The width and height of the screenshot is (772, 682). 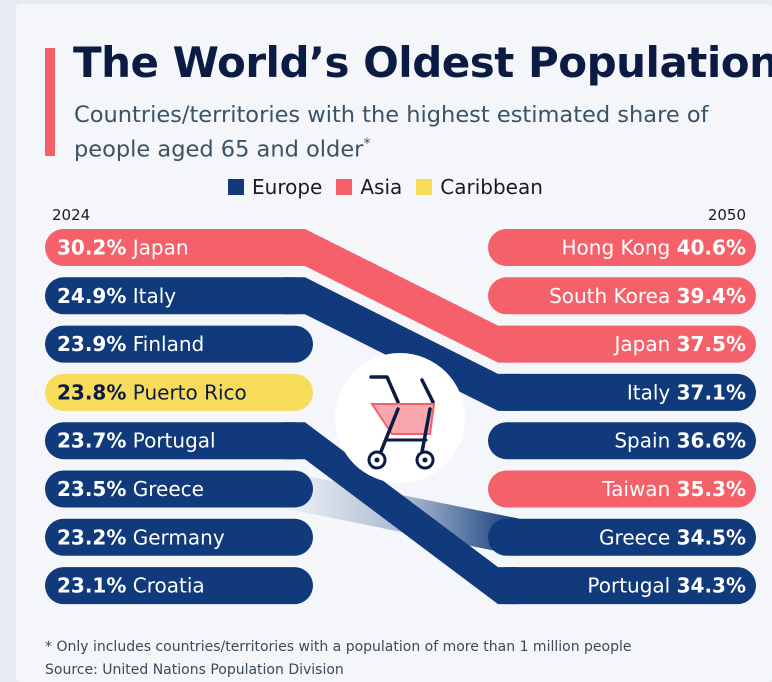 I want to click on left-label-croatia: 23.1% Croatia, so click(x=131, y=586).